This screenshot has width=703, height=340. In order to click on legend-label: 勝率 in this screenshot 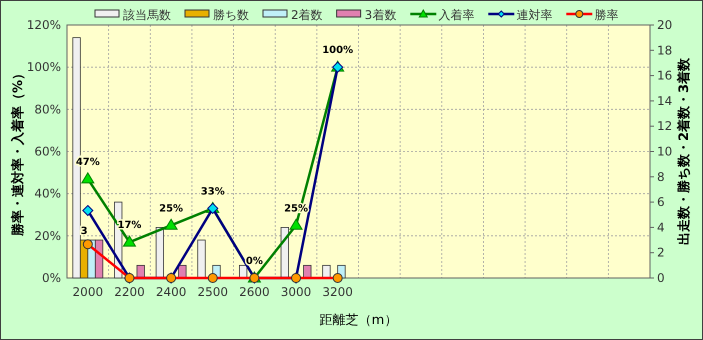, I will do `click(606, 15)`.